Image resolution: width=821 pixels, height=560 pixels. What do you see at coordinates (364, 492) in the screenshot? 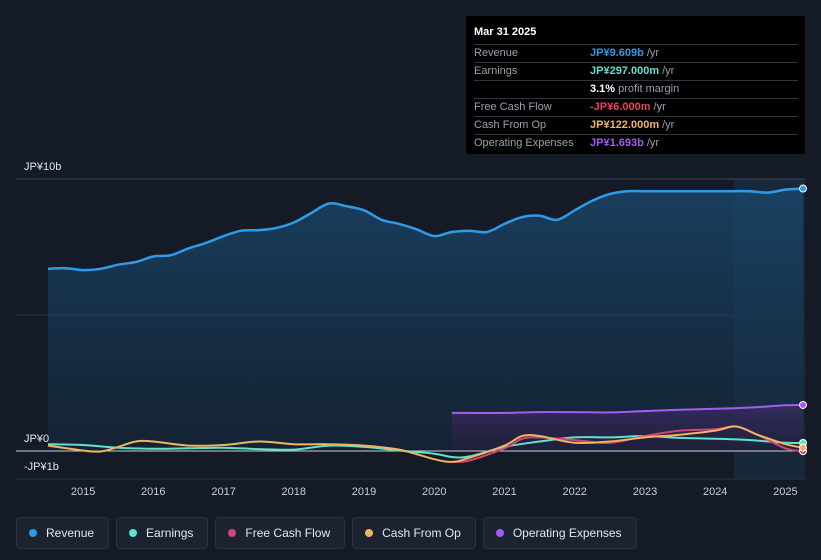
I see `x-tick-label: 2019` at bounding box center [364, 492].